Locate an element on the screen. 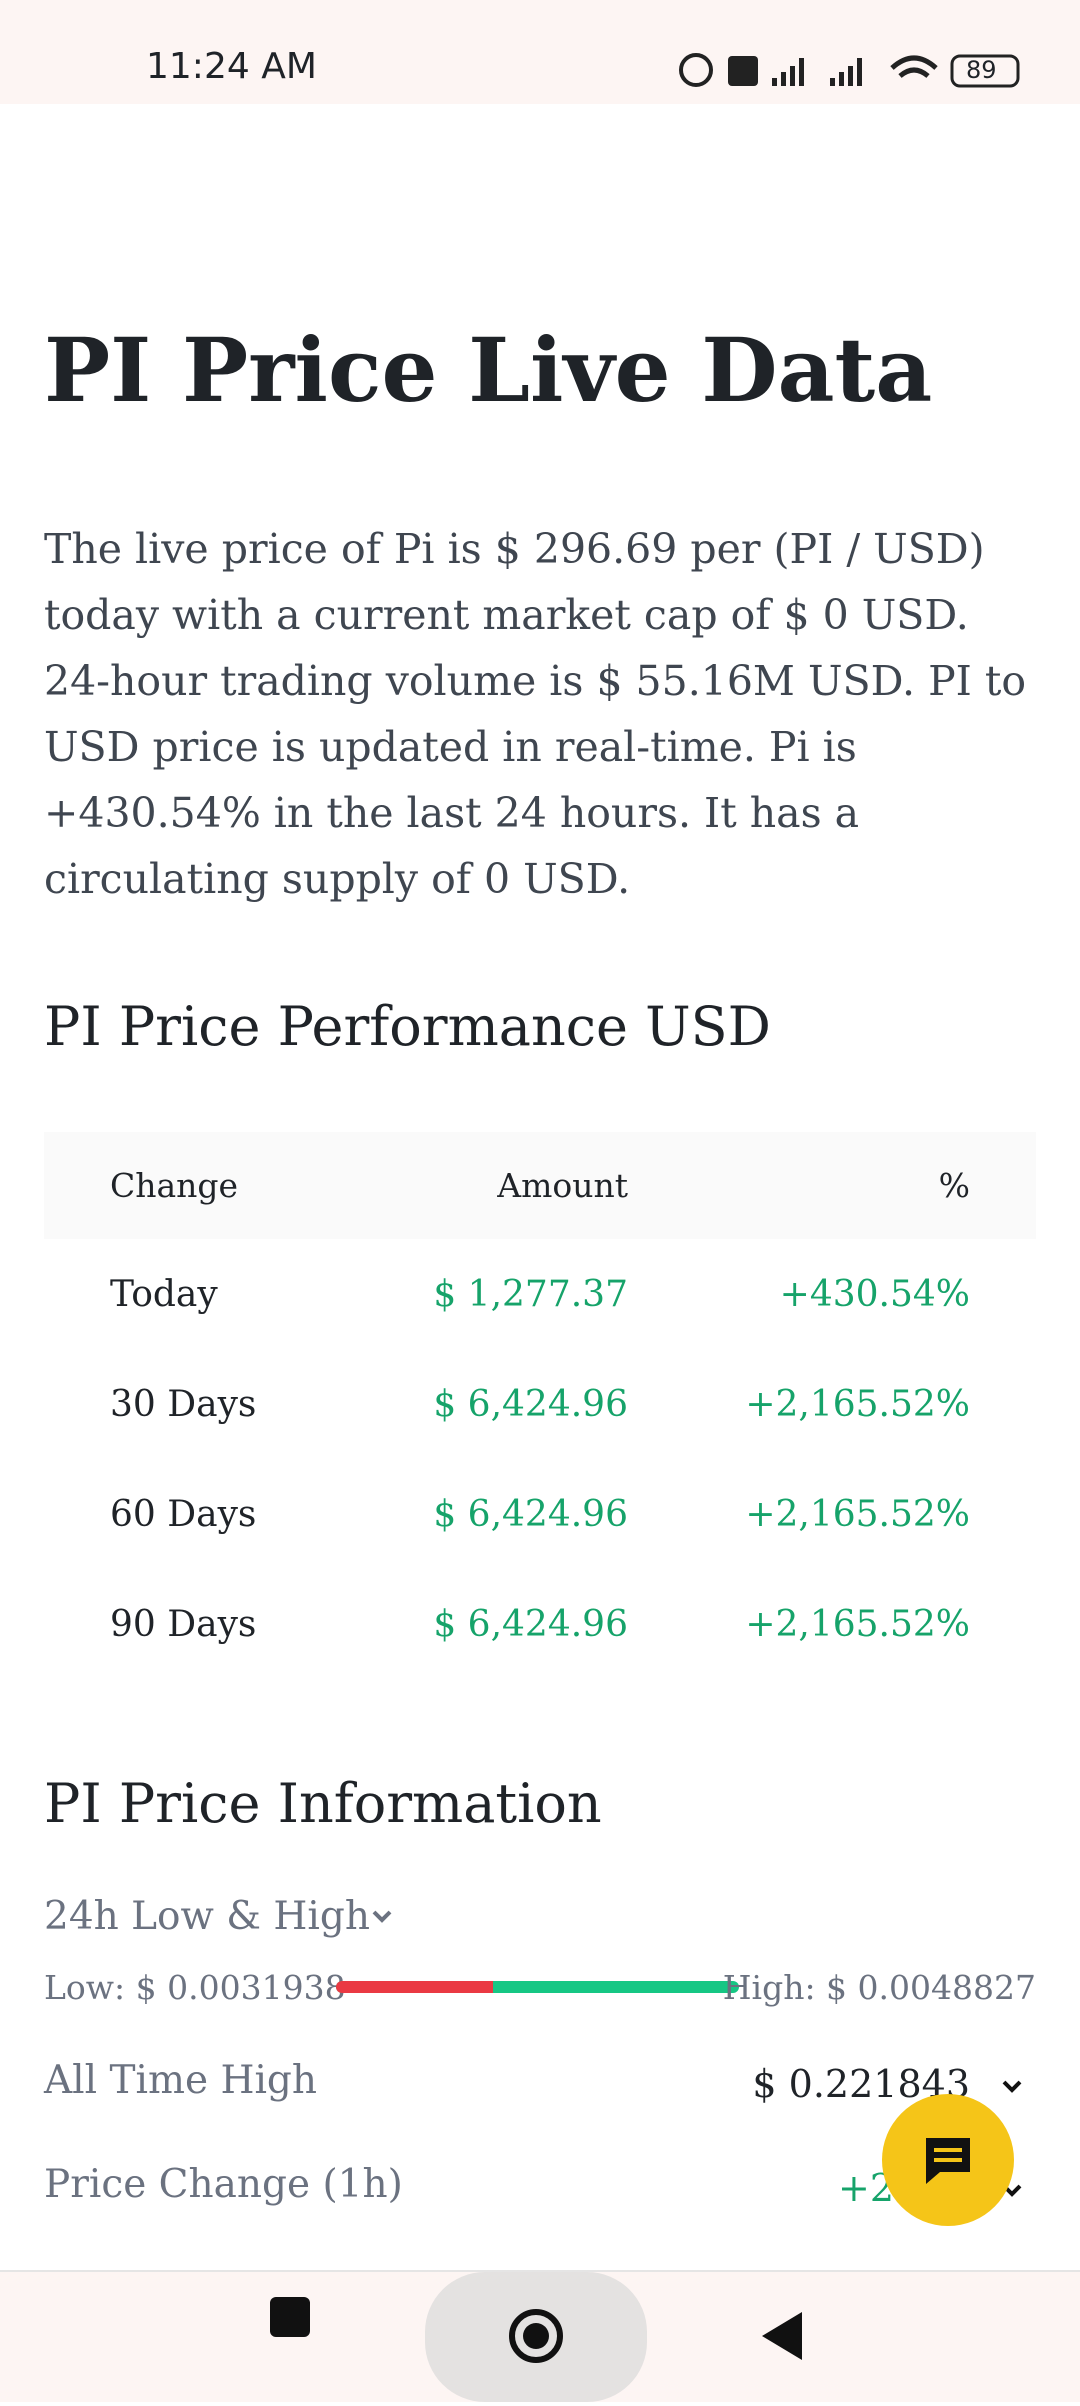 Image resolution: width=1080 pixels, height=2406 pixels. table-cell: +430.54% is located at coordinates (874, 1294).